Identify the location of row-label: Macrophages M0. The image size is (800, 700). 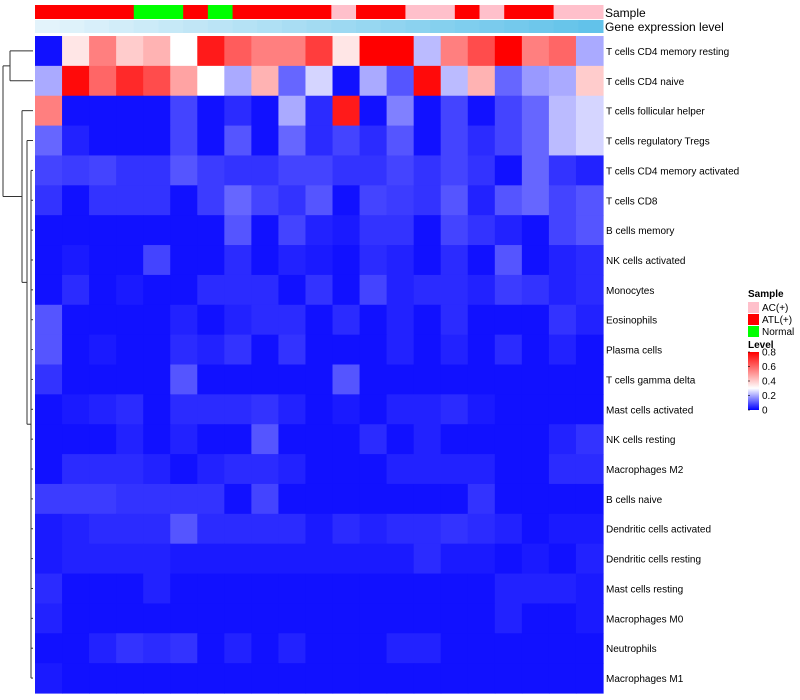
(645, 619).